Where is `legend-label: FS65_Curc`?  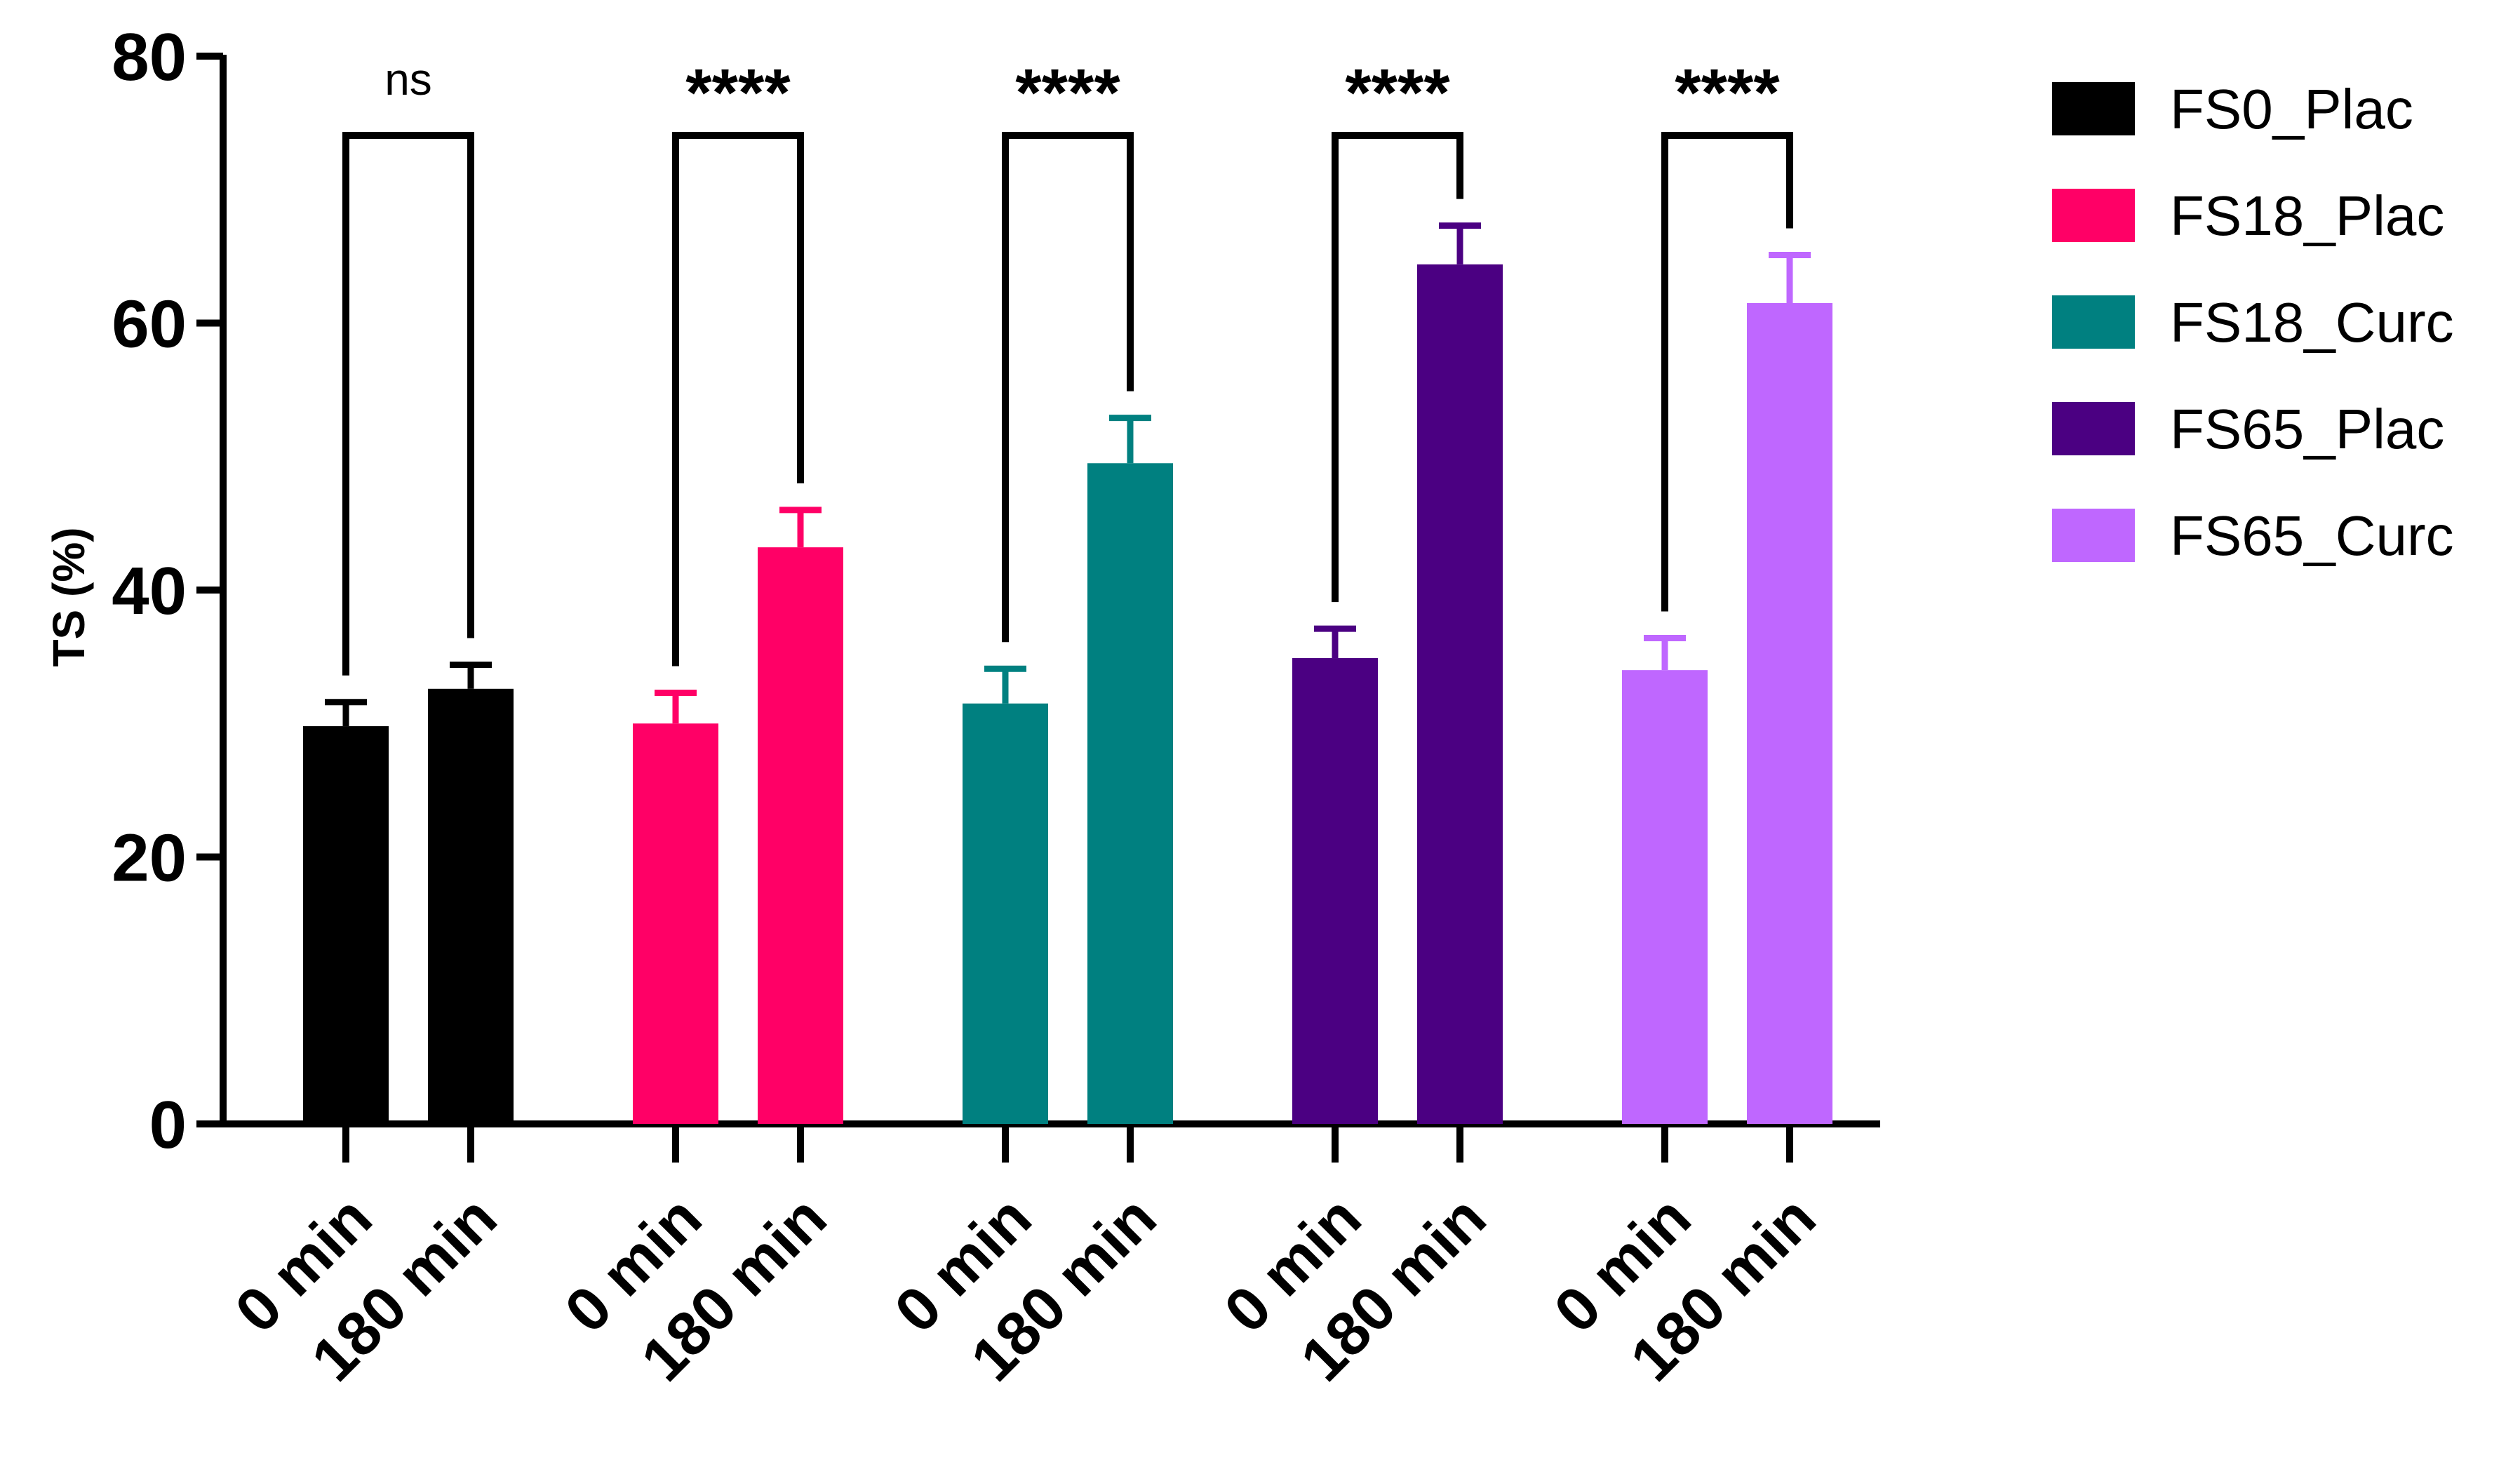
legend-label: FS65_Curc is located at coordinates (2312, 535).